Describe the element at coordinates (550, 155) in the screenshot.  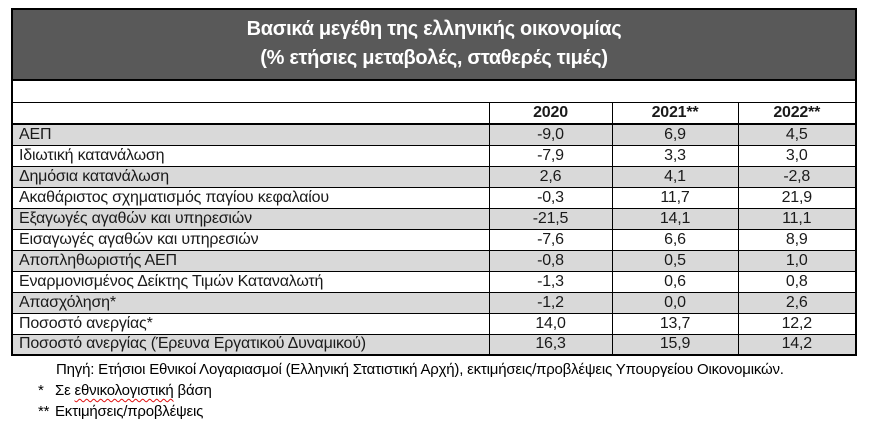
I see `cell-value: -7,9` at that location.